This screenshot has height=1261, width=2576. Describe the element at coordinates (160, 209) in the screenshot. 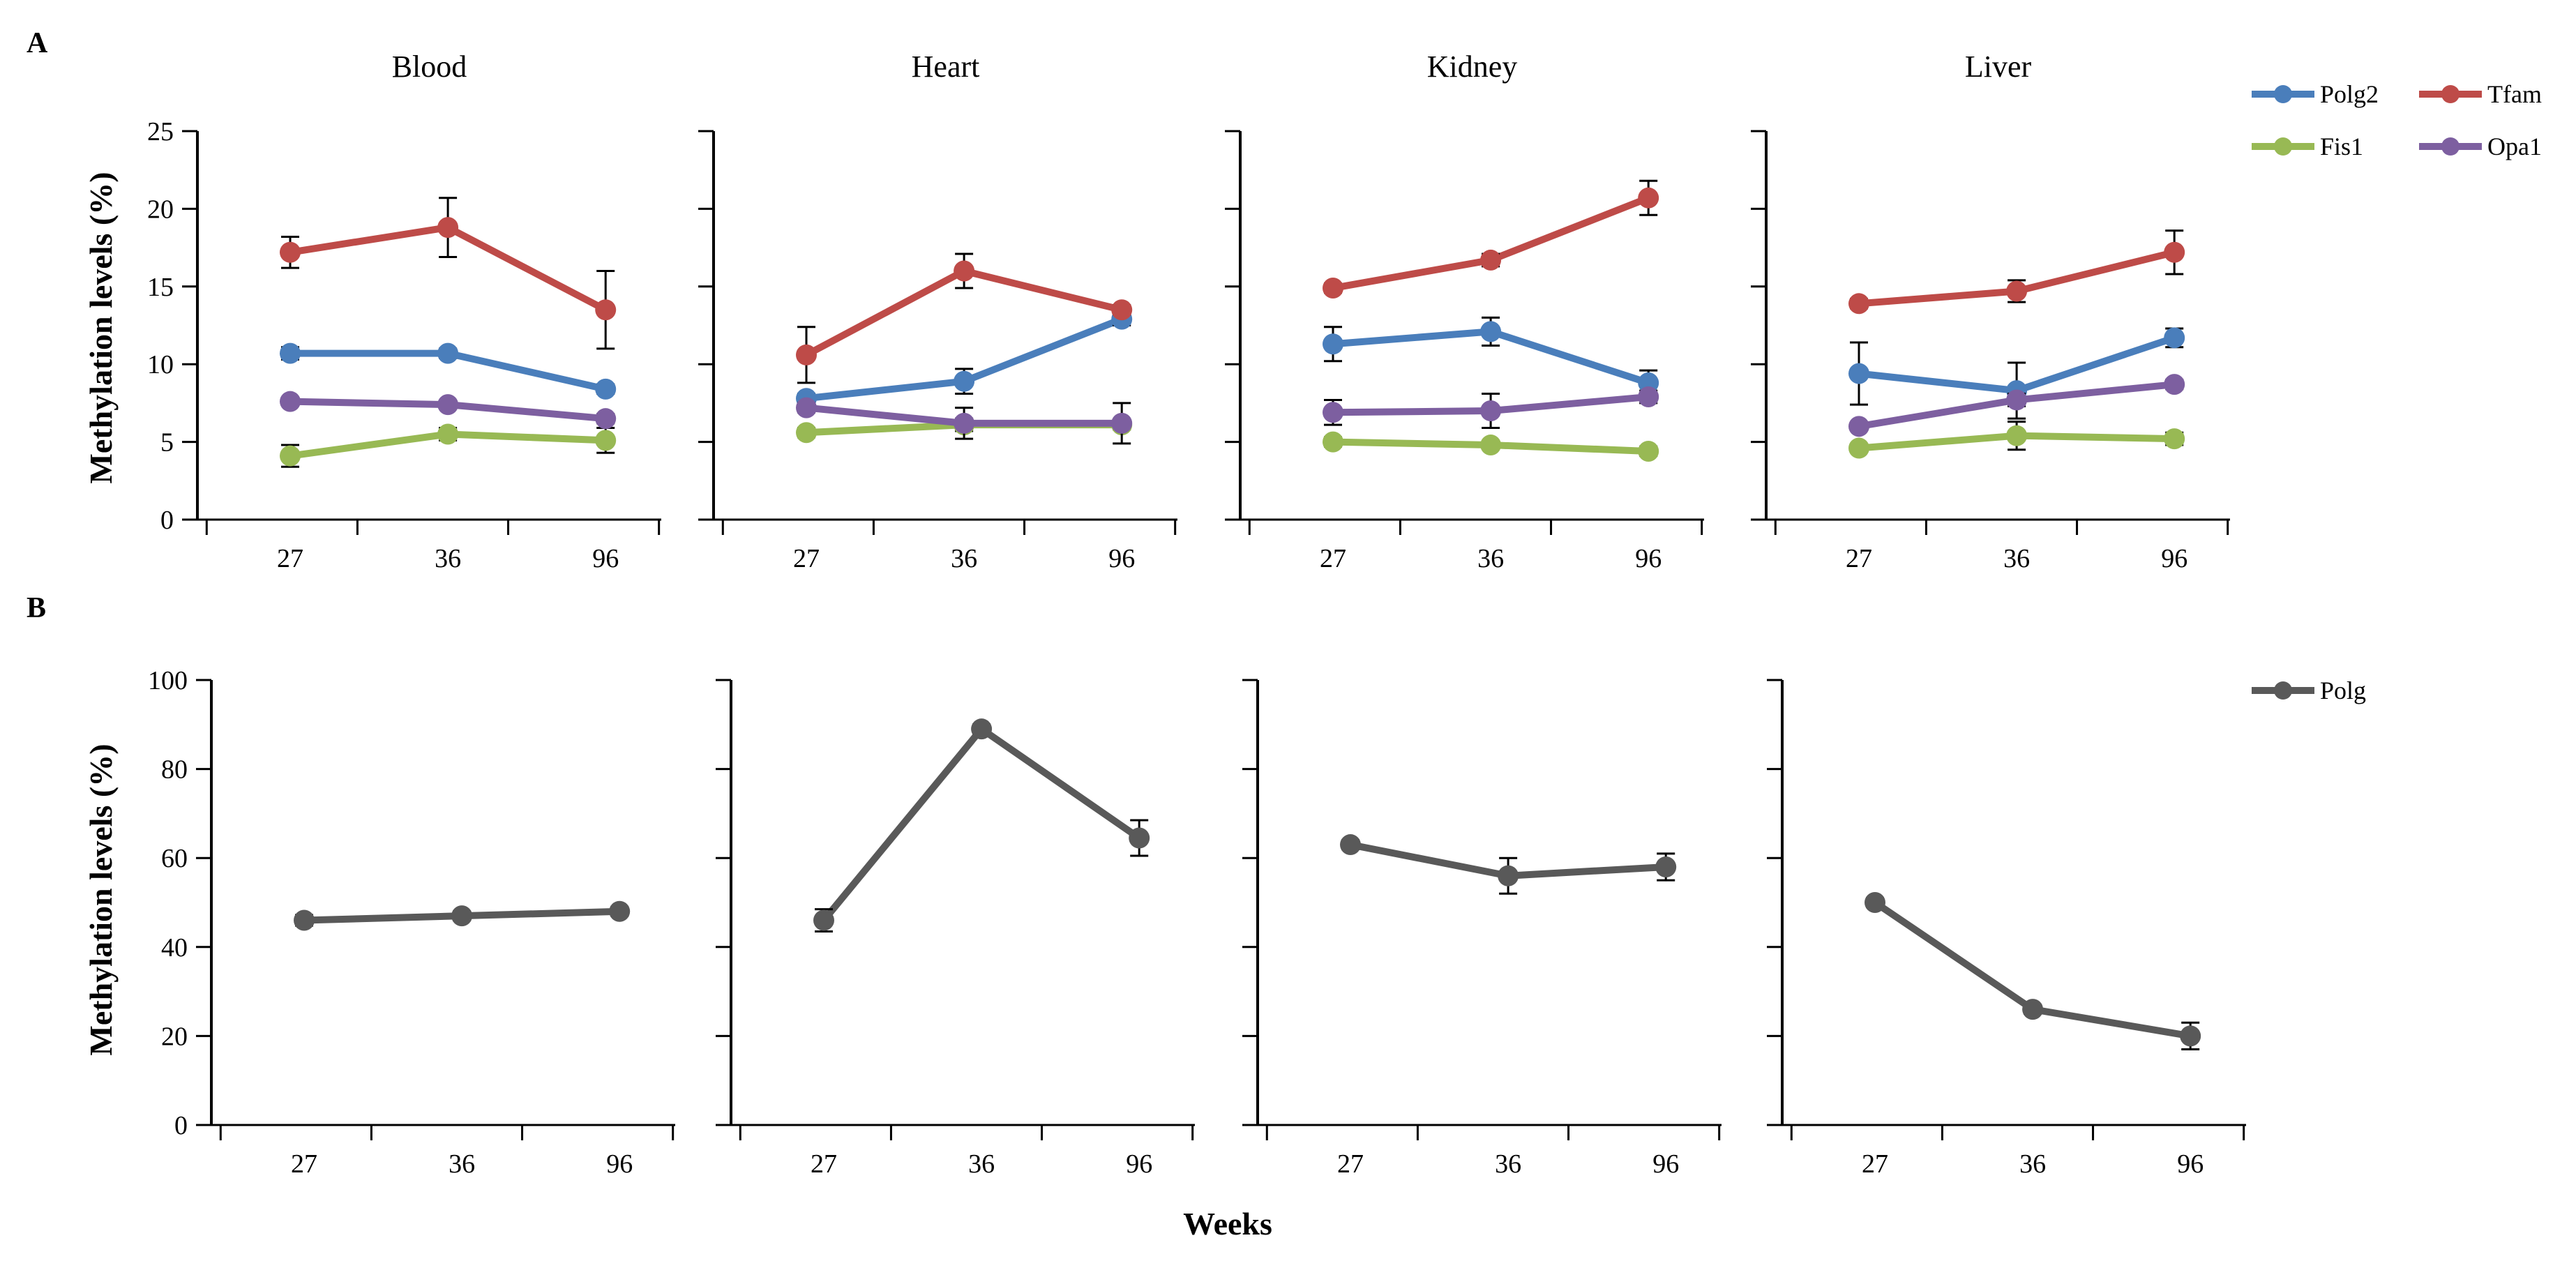

I see `panel-a-y-tick-label: 20` at that location.